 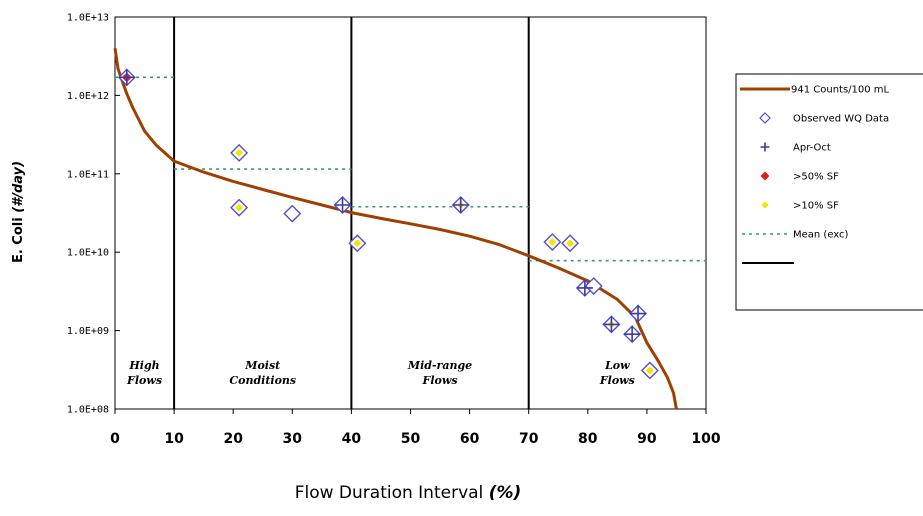 I want to click on x-tick-labels: 0 10 20 30 40 50 60 70 80 90 100, so click(x=415, y=439).